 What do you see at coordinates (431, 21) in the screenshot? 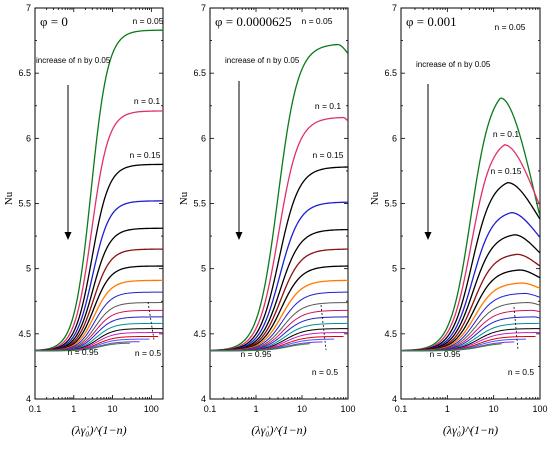
I see `chart-title: φ = 0.001` at bounding box center [431, 21].